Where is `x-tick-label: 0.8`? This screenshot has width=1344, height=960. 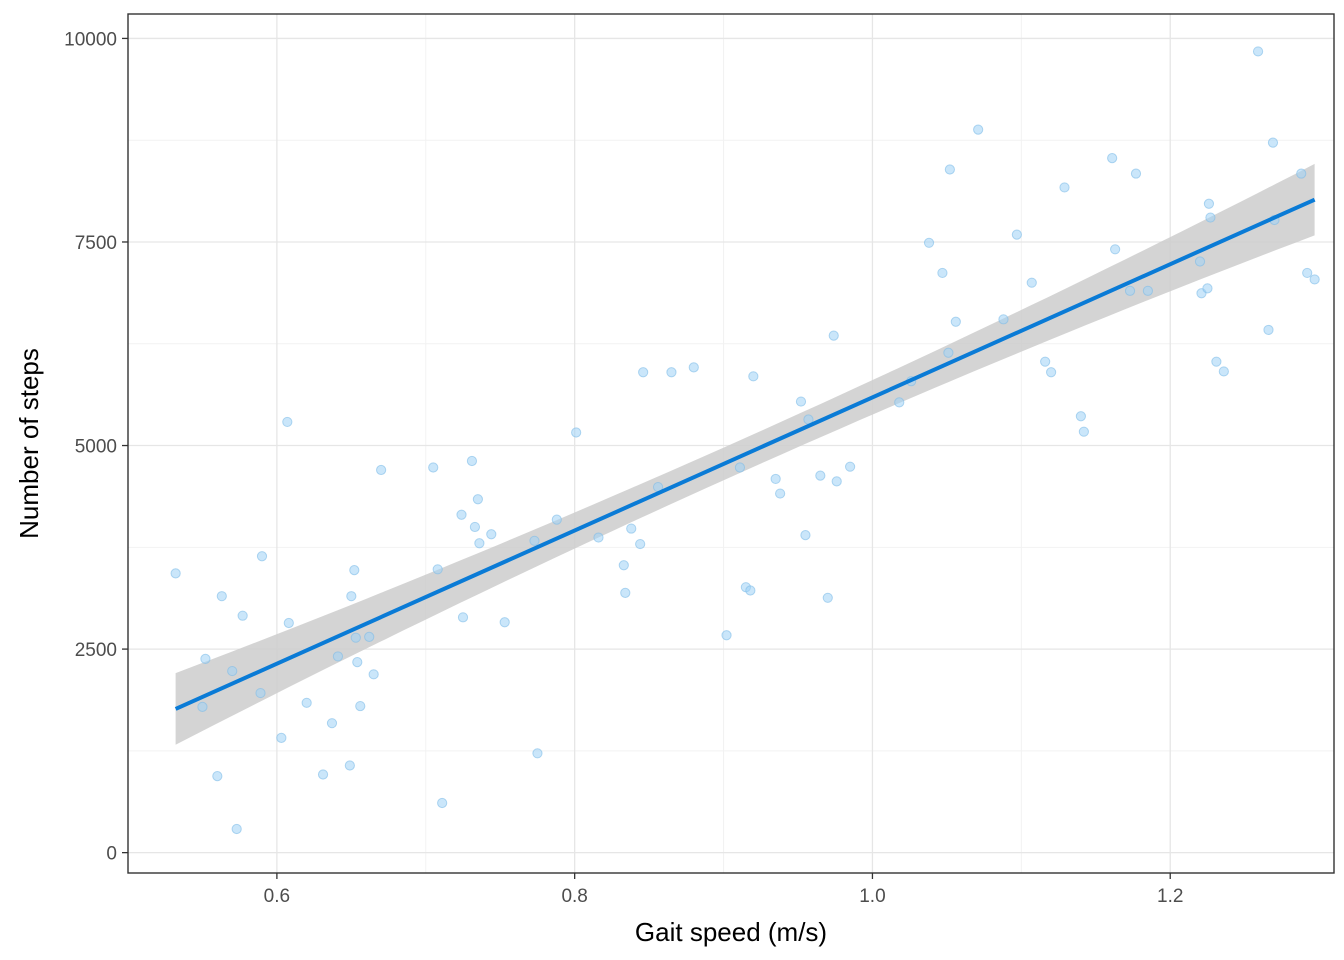 x-tick-label: 0.8 is located at coordinates (574, 896).